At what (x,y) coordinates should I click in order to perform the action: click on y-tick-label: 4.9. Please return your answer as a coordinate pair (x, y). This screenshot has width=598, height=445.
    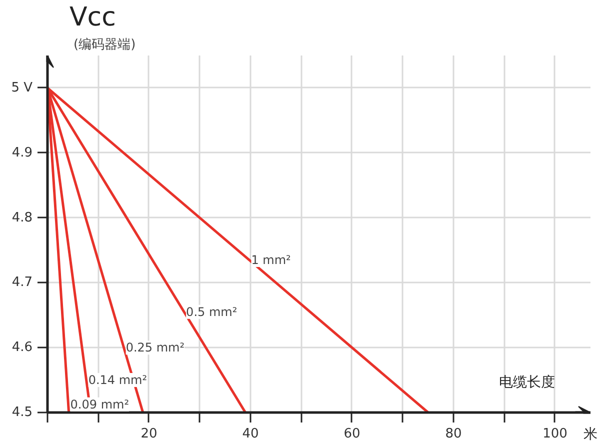
    Looking at the image, I should click on (22, 152).